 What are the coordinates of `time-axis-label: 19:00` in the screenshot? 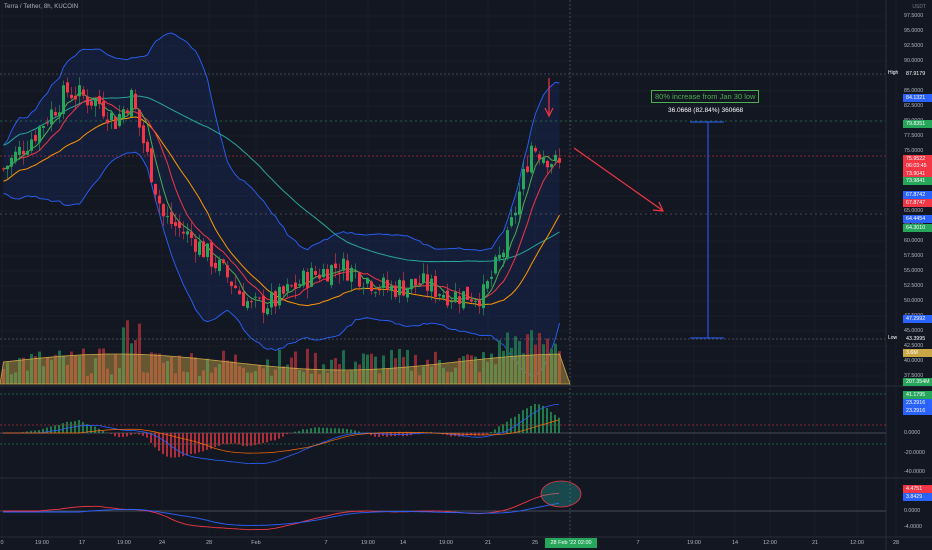 It's located at (694, 543).